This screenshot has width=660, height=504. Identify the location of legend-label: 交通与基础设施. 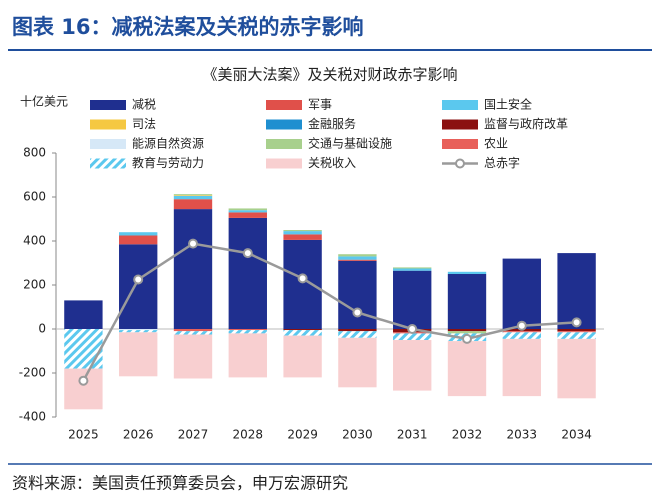
(350, 143).